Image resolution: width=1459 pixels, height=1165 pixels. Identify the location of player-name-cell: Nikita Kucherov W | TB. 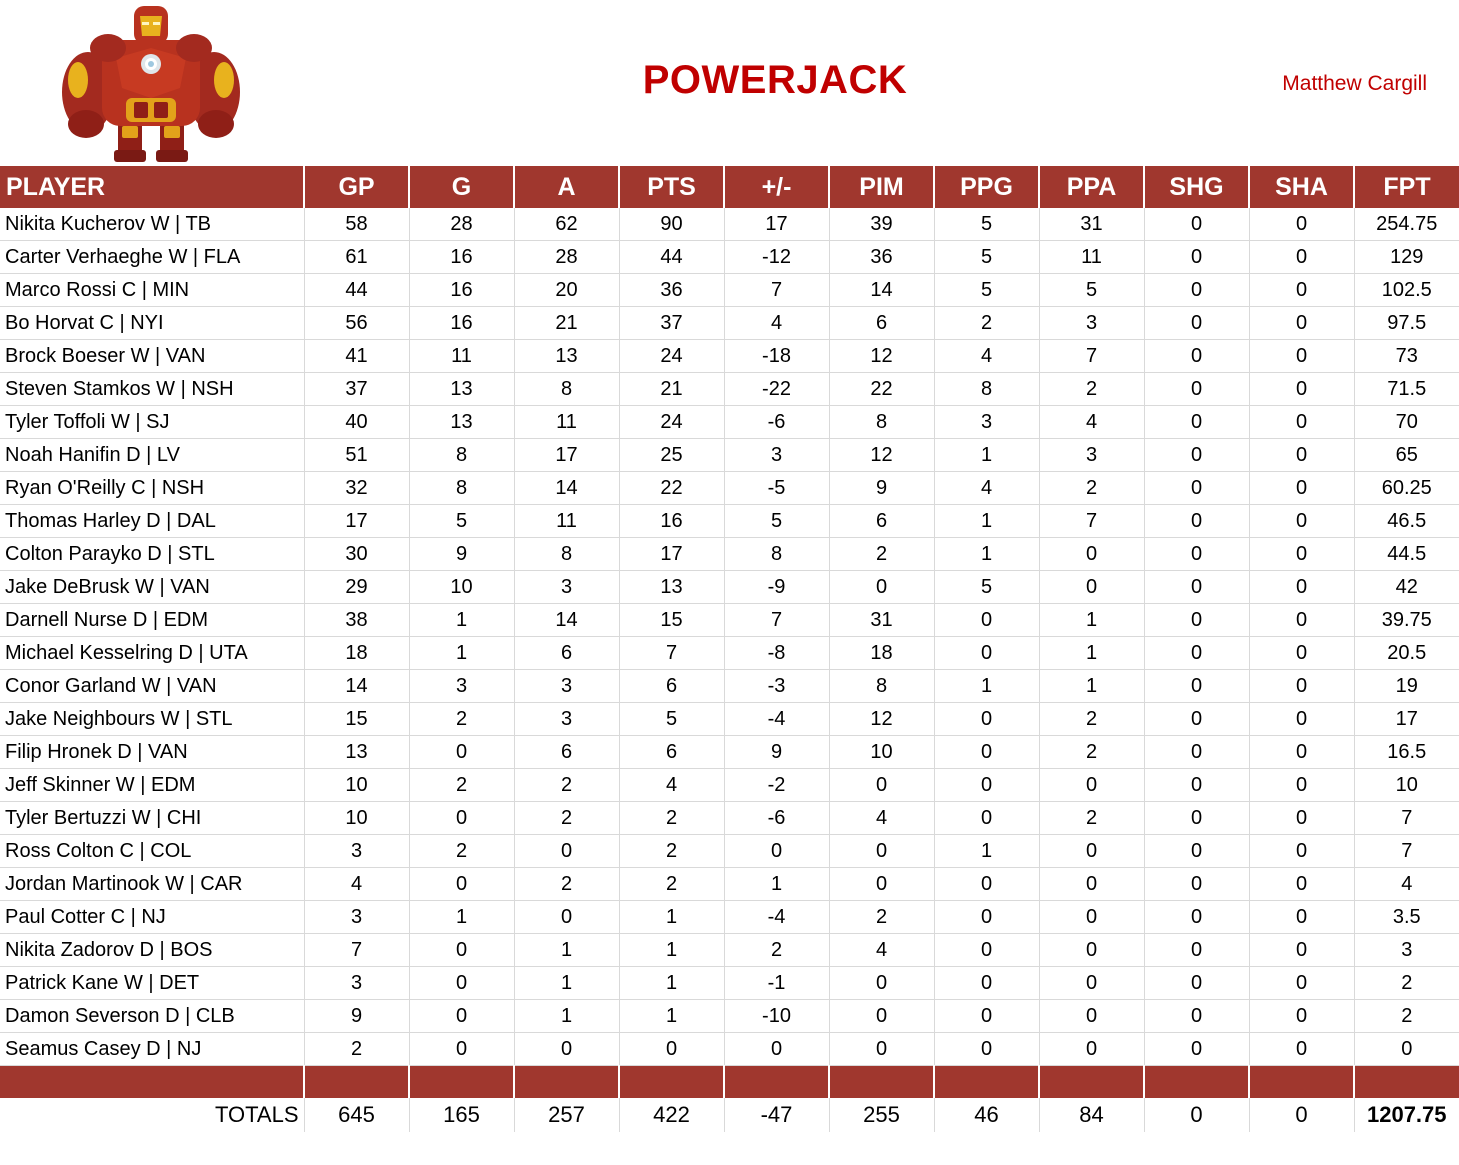
(152, 224).